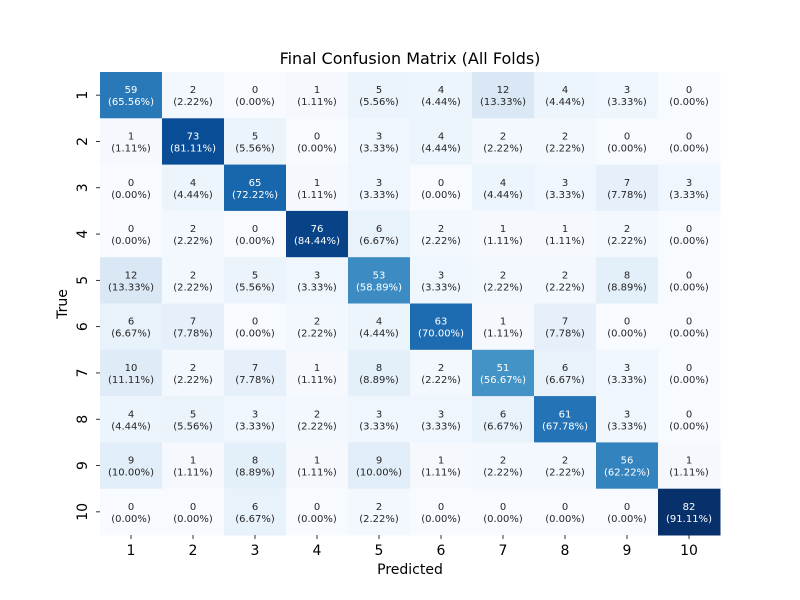  Describe the element at coordinates (317, 241) in the screenshot. I see `cell-percent-label: (84.44%)` at that location.